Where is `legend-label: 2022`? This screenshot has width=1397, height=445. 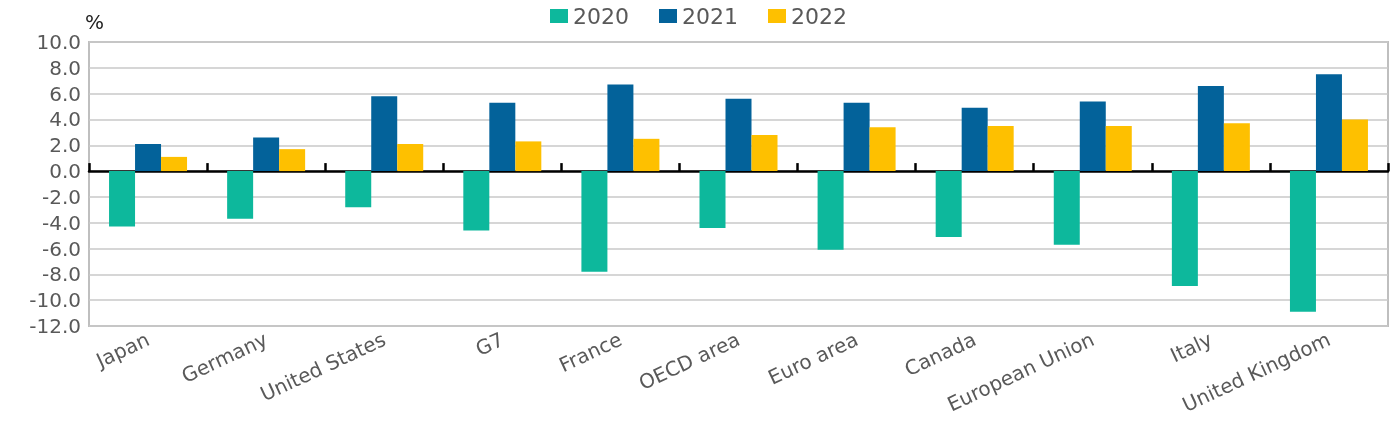 legend-label: 2022 is located at coordinates (818, 16).